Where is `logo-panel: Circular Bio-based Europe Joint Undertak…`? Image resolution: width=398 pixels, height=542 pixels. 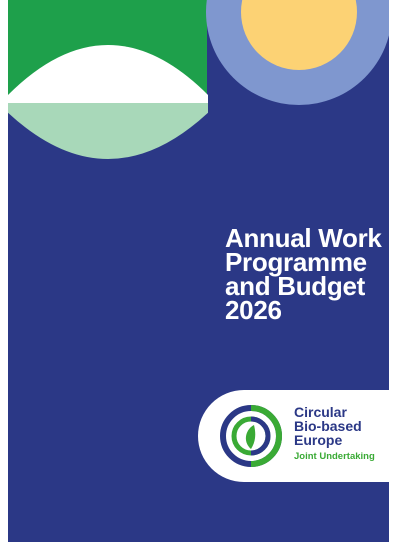
logo-panel: Circular Bio-based Europe Joint Undertak… is located at coordinates (293, 436).